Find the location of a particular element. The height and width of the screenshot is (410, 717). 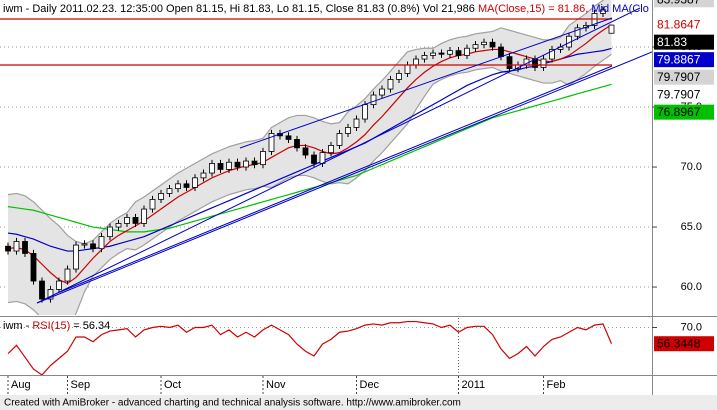

rsi-pane is located at coordinates (326, 346).